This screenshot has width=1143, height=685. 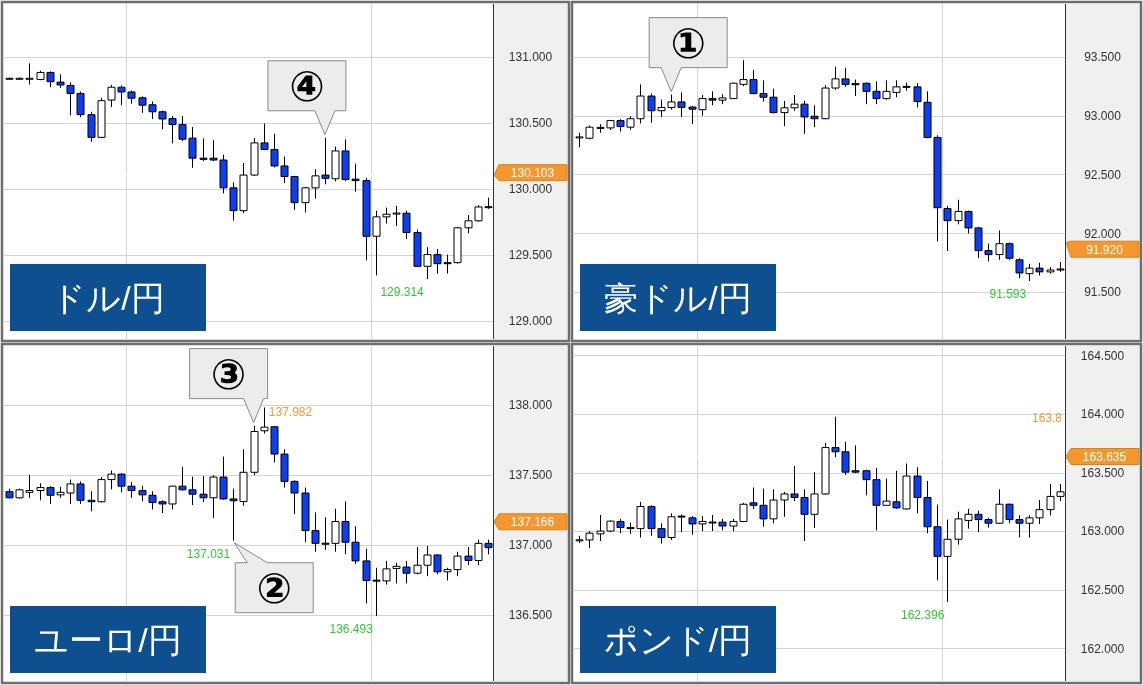 What do you see at coordinates (1102, 648) in the screenshot?
I see `tick-label: 162.000` at bounding box center [1102, 648].